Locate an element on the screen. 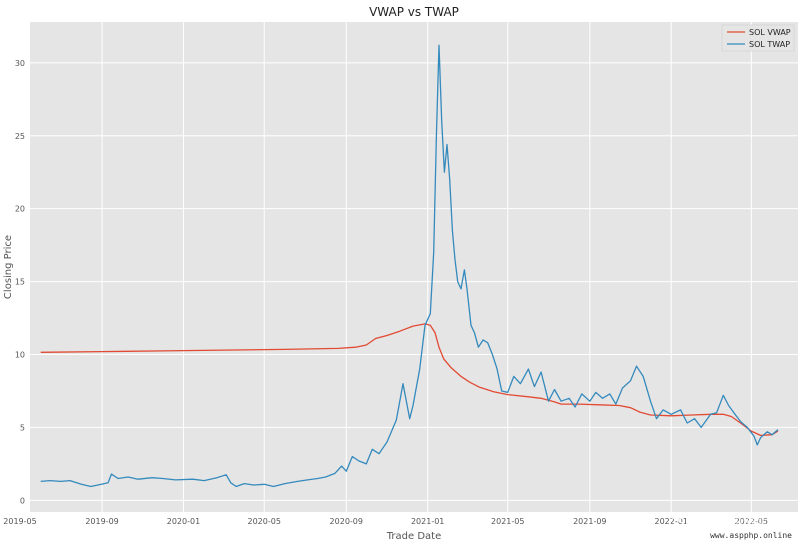 Image resolution: width=800 pixels, height=546 pixels. y-ticks: 0 5 10 15 20 25 30 is located at coordinates (20, 282).